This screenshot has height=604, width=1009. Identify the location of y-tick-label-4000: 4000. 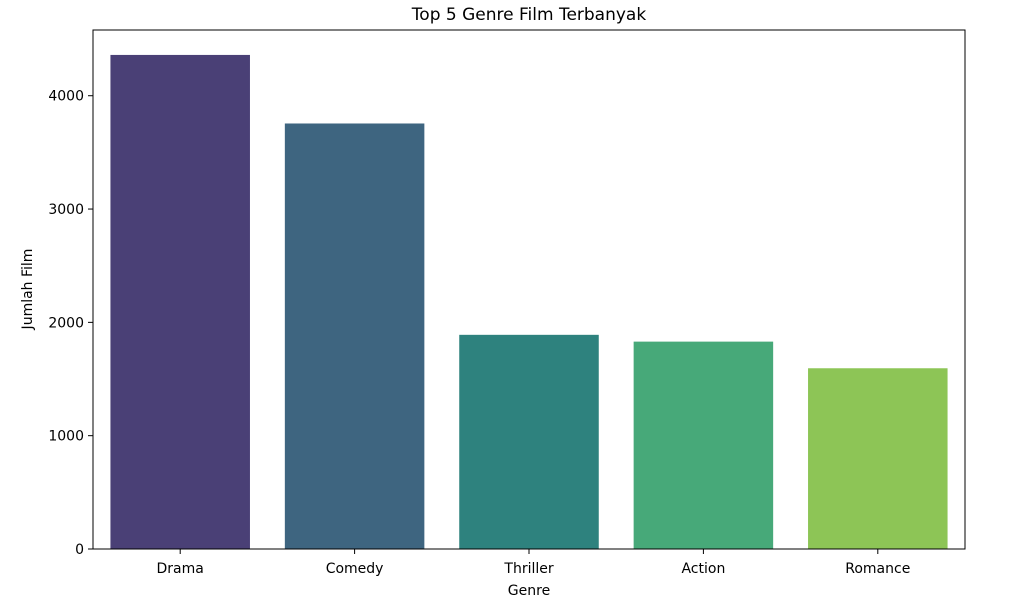
(66, 97).